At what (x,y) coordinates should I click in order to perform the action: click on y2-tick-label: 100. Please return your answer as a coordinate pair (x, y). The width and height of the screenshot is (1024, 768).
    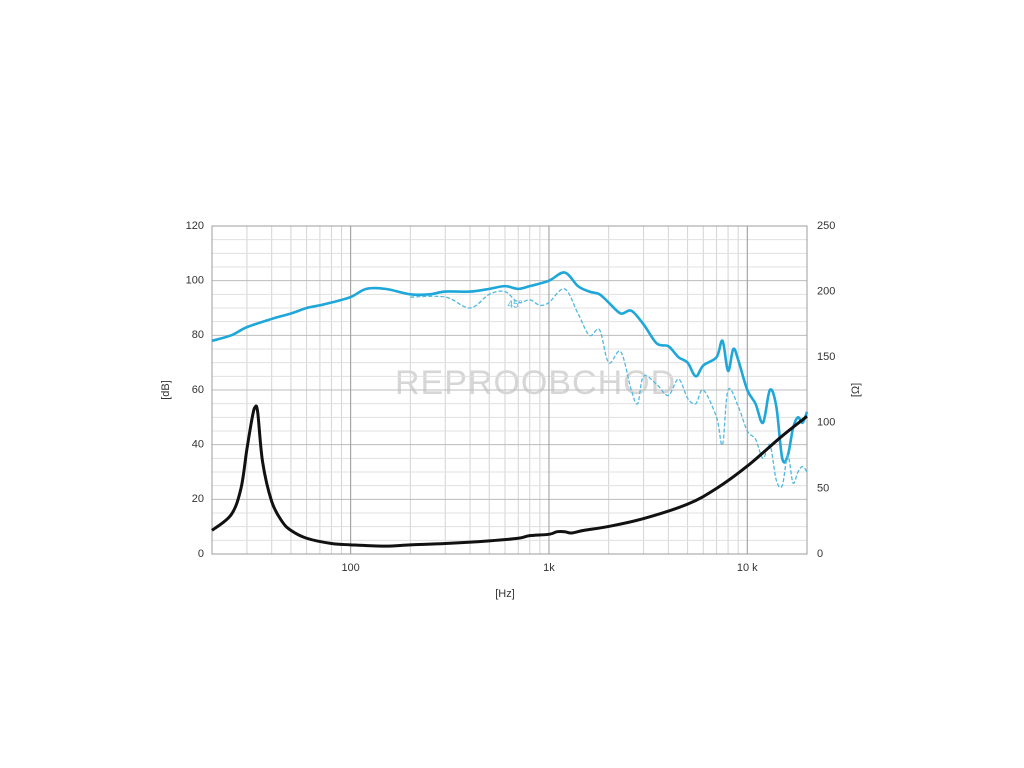
    Looking at the image, I should click on (826, 423).